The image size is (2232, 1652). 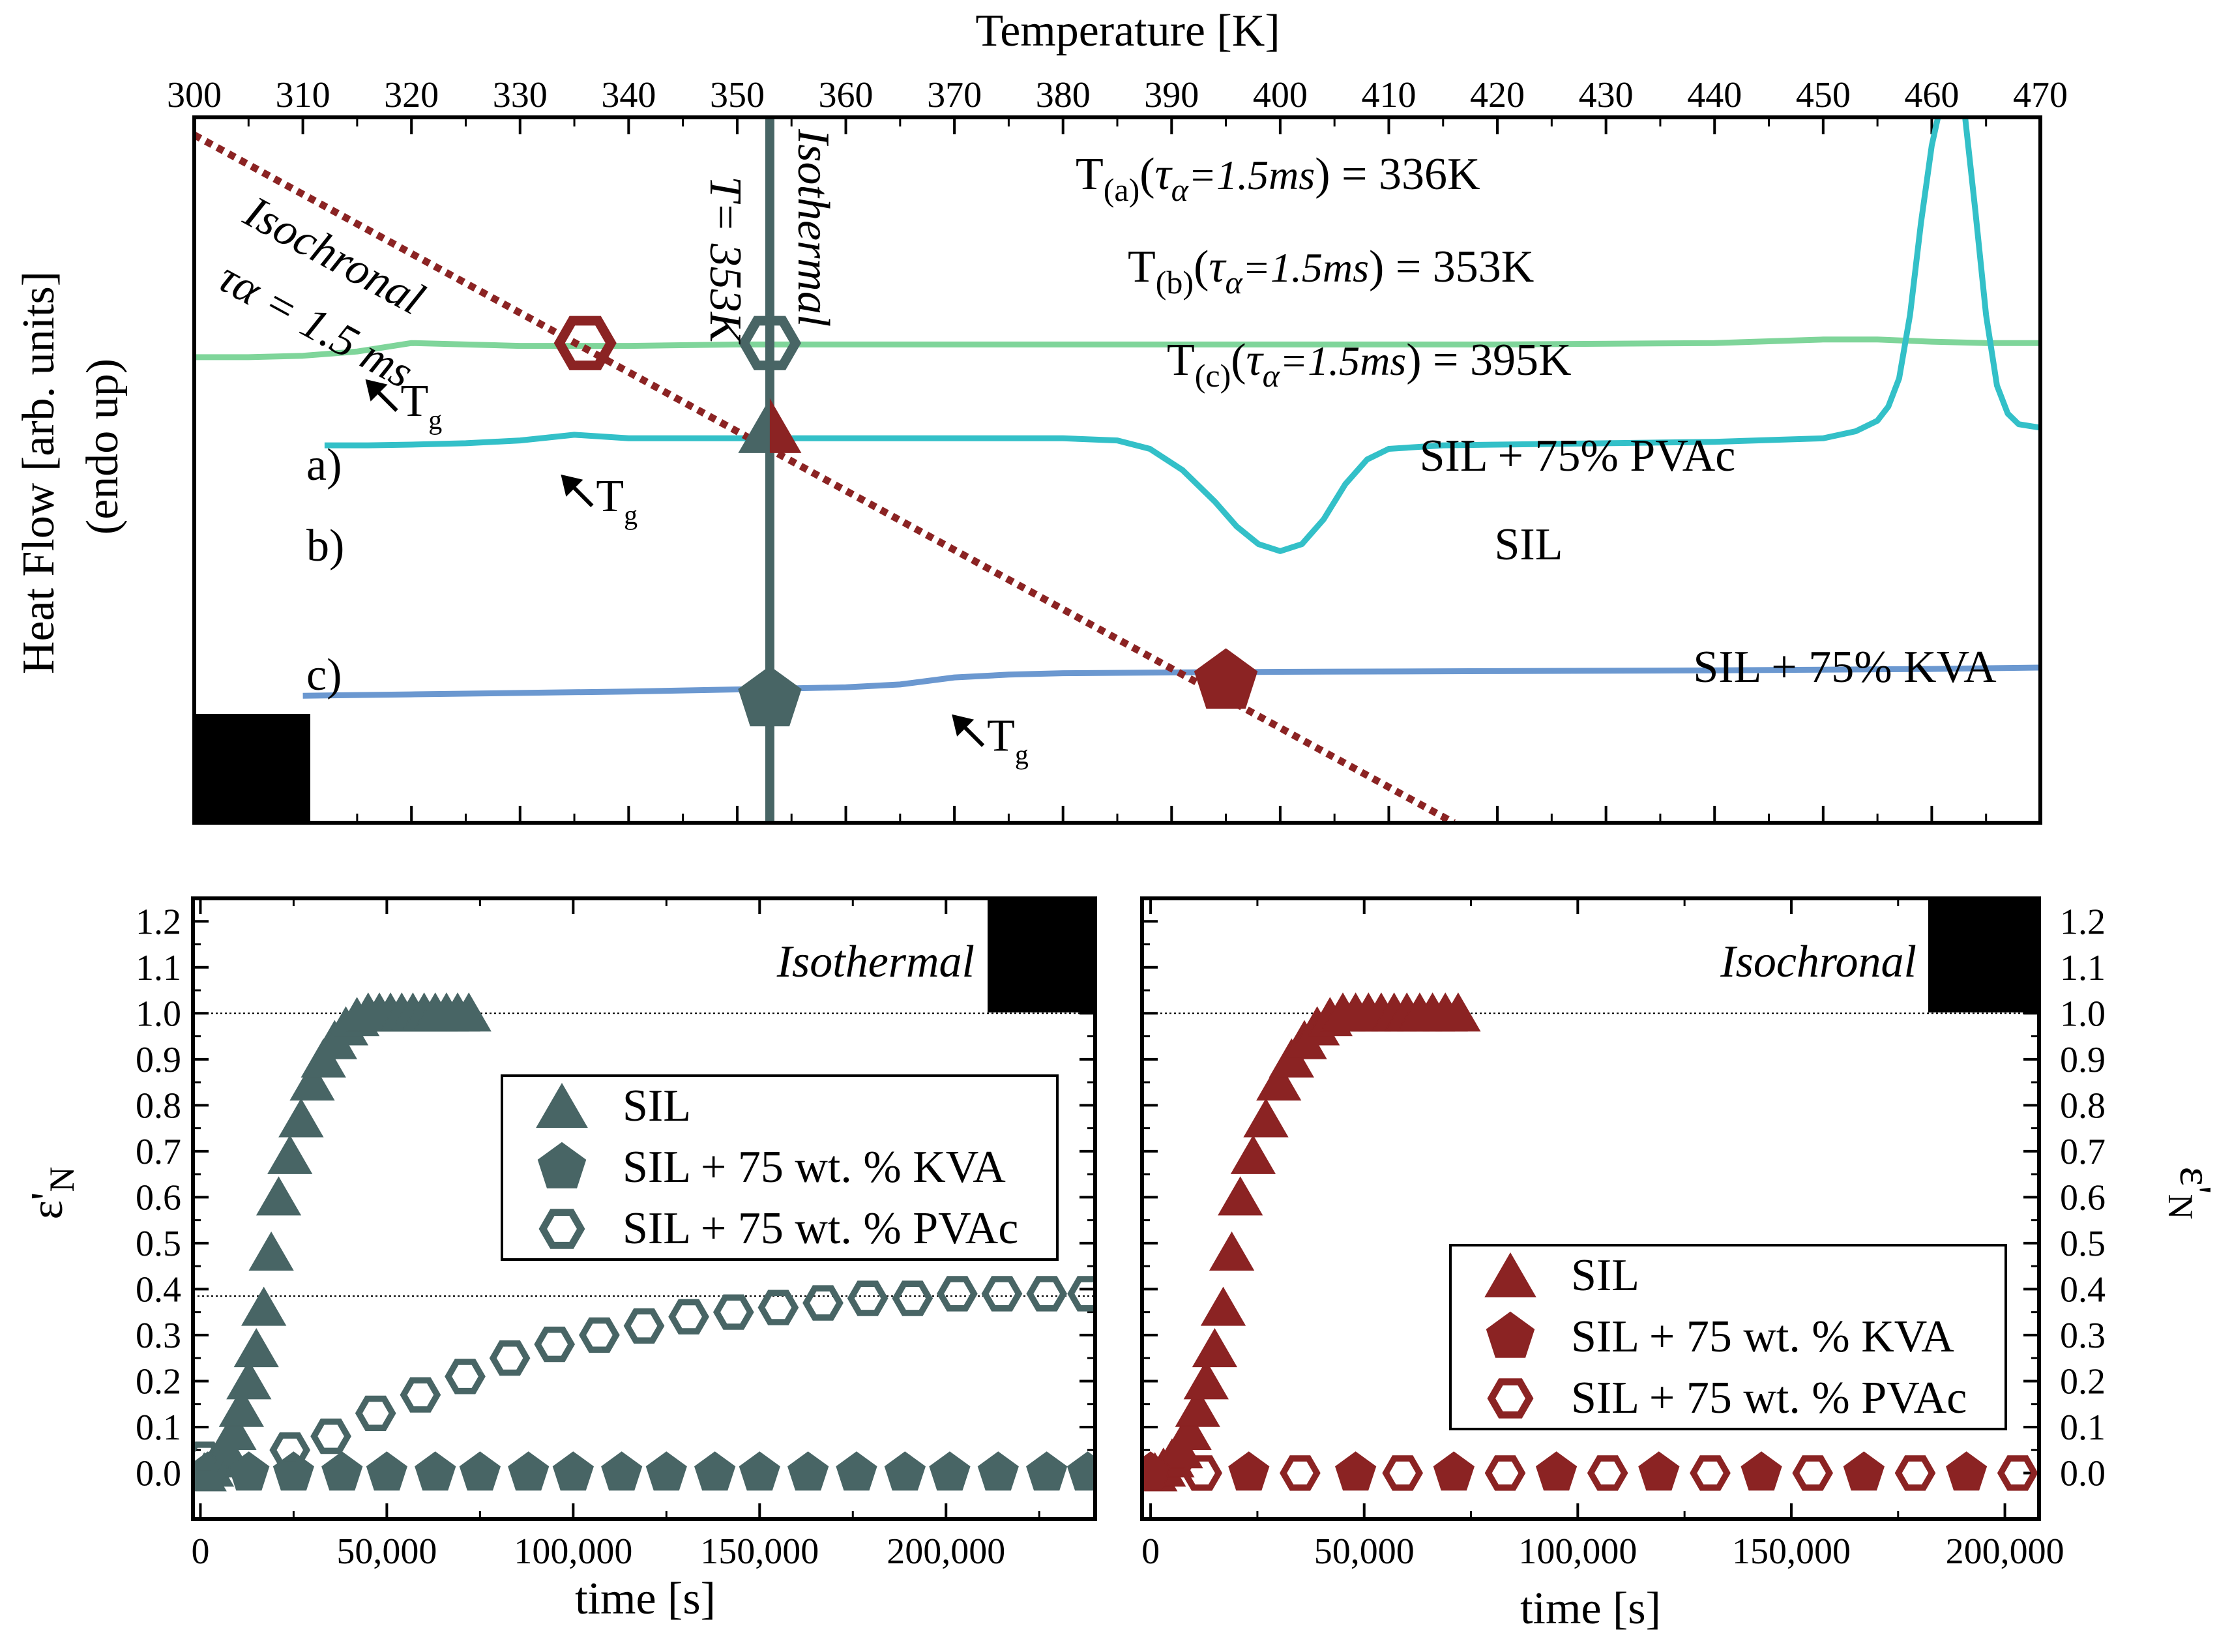 I want to click on series-line, so click(x=1117, y=348).